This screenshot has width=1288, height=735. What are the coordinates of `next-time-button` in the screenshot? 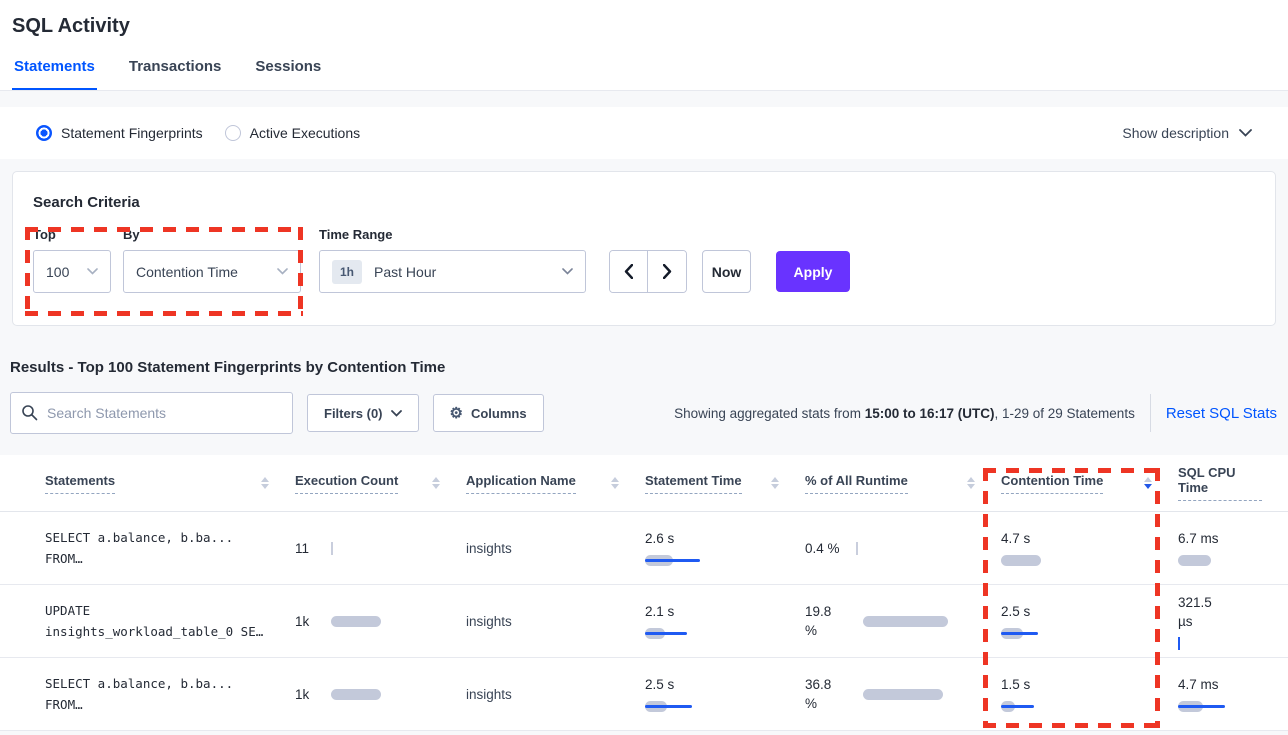 It's located at (667, 271).